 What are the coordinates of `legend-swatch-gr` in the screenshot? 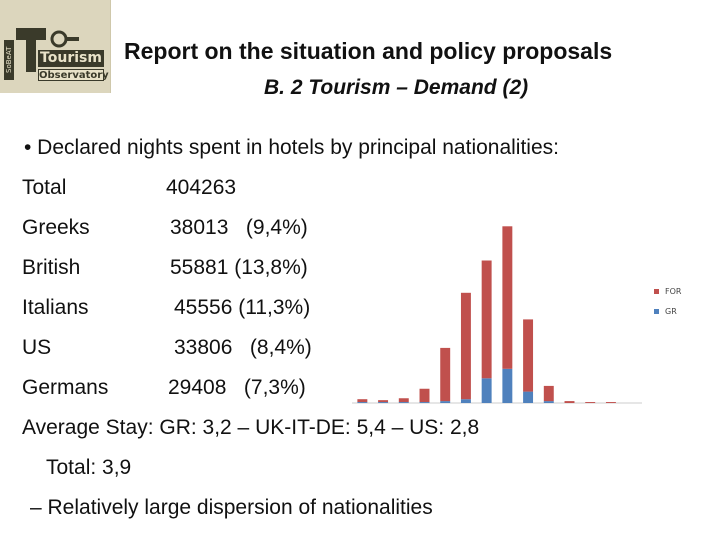 It's located at (656, 311).